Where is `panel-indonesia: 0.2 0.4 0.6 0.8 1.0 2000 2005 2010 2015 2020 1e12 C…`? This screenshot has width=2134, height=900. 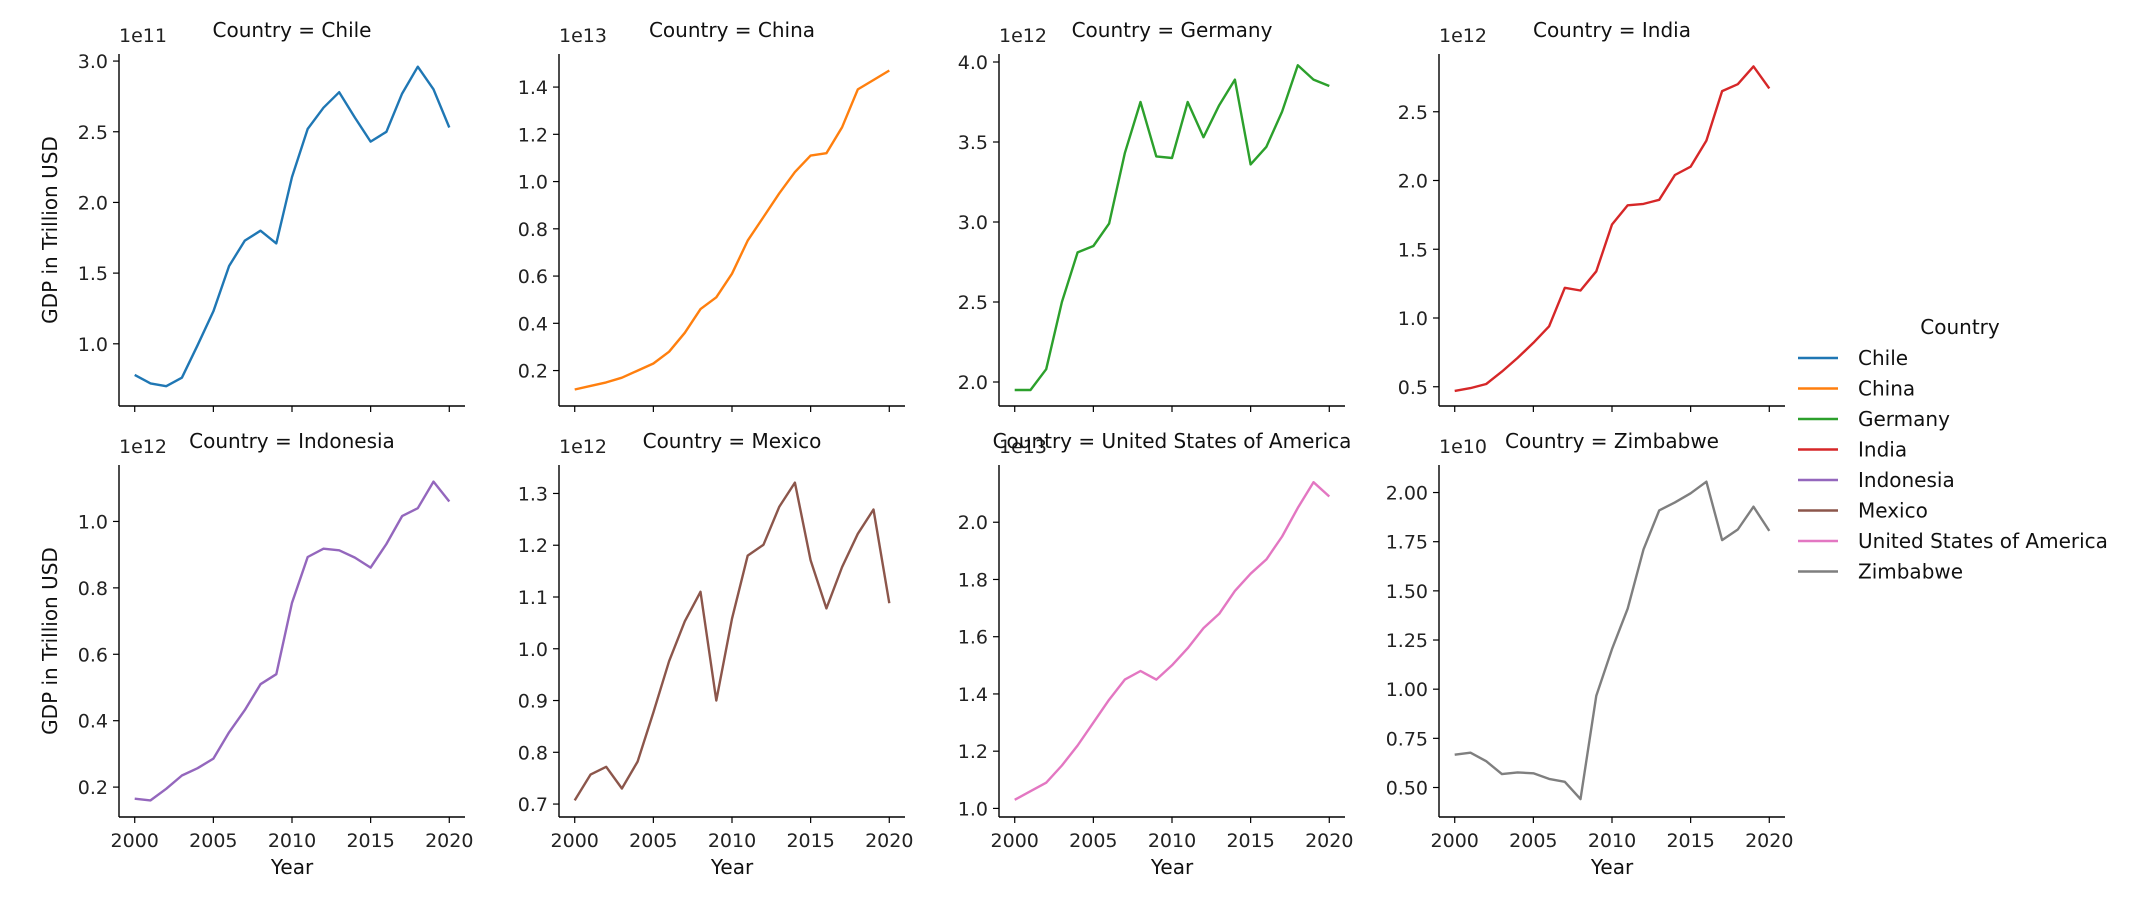
panel-indonesia: 0.2 0.4 0.6 0.8 1.0 2000 2005 2010 2015 2020 1e12 C… is located at coordinates (255, 654).